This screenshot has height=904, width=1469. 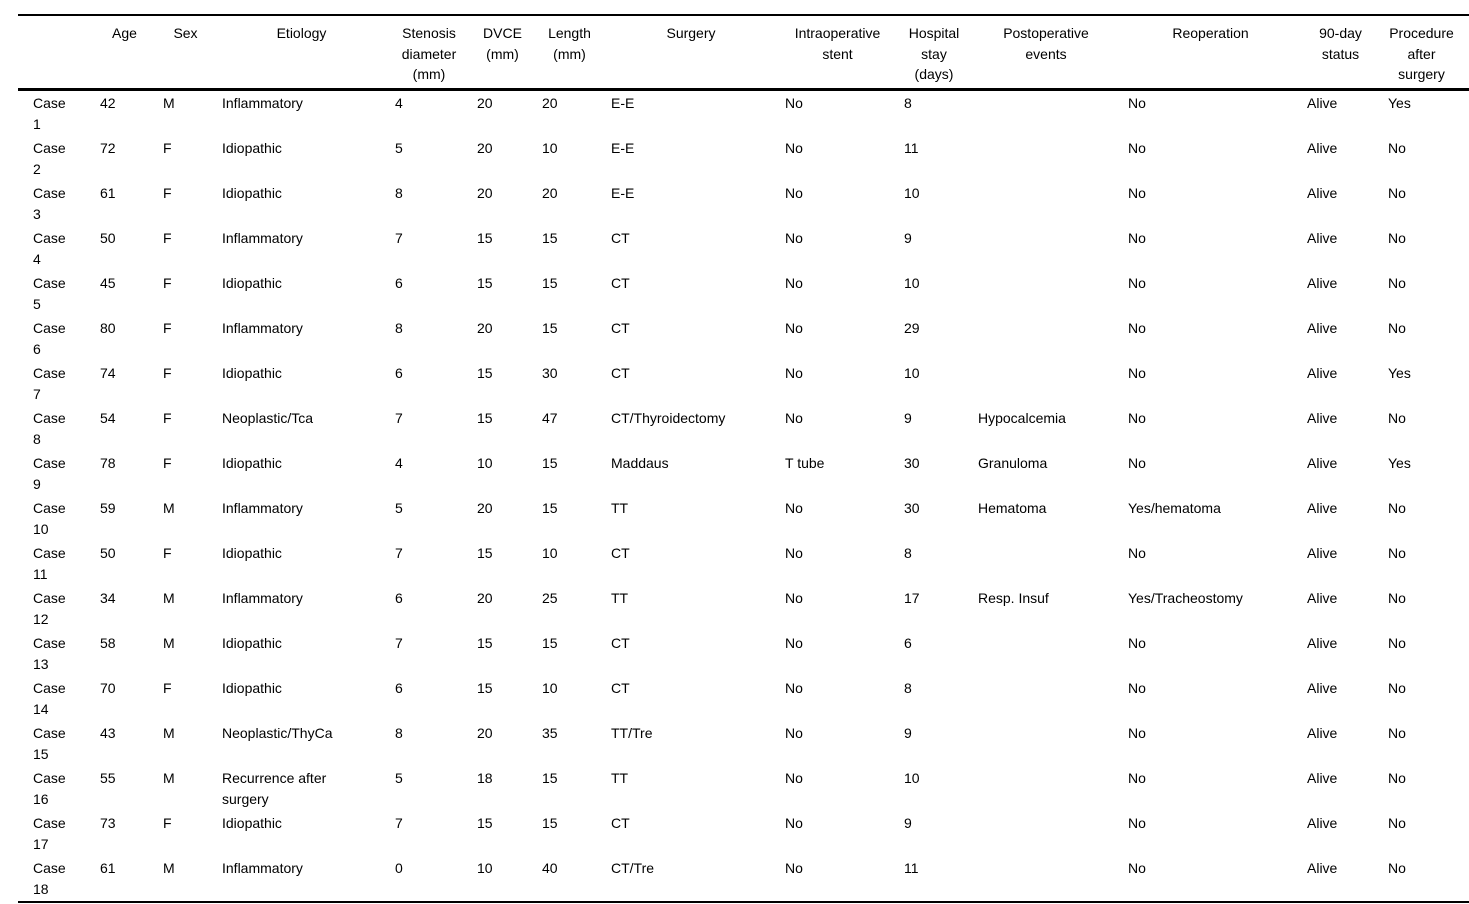 What do you see at coordinates (550, 417) in the screenshot?
I see `cell-length: 47` at bounding box center [550, 417].